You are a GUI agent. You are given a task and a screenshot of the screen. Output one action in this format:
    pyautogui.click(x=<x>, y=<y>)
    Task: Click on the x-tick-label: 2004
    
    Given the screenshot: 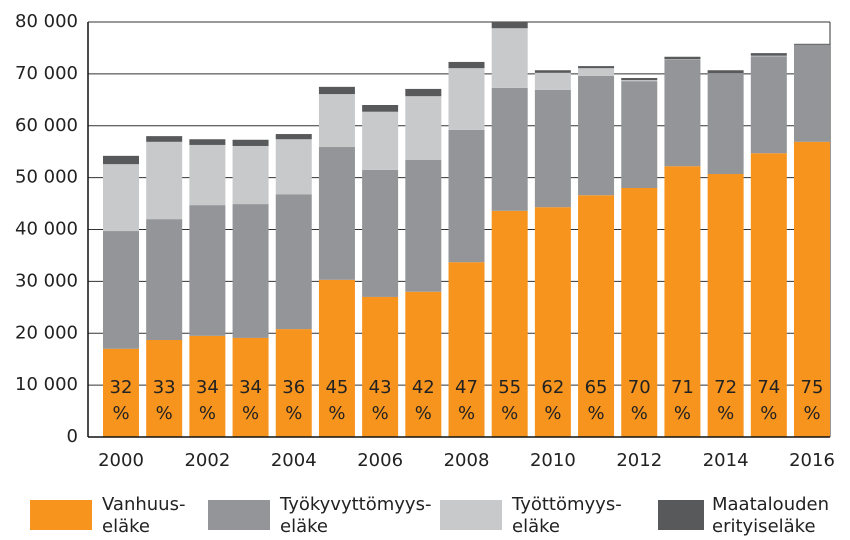 What is the action you would take?
    pyautogui.click(x=294, y=460)
    